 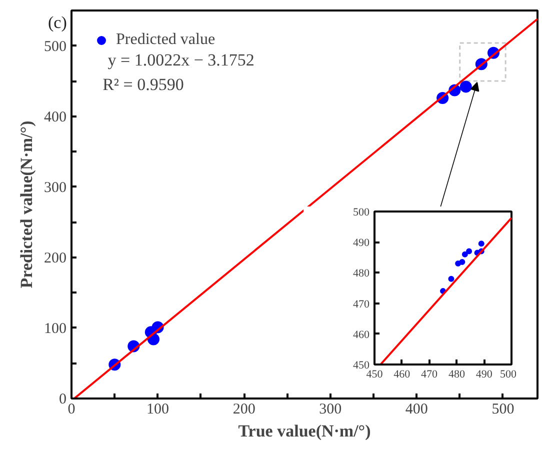 I want to click on annotation: y = 1.0022x − 3.1752, so click(x=181, y=60).